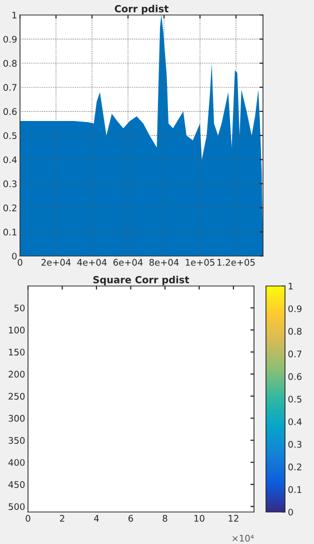 Image resolution: width=314 pixels, height=544 pixels. I want to click on color-bar-label: 0.4, so click(295, 422).